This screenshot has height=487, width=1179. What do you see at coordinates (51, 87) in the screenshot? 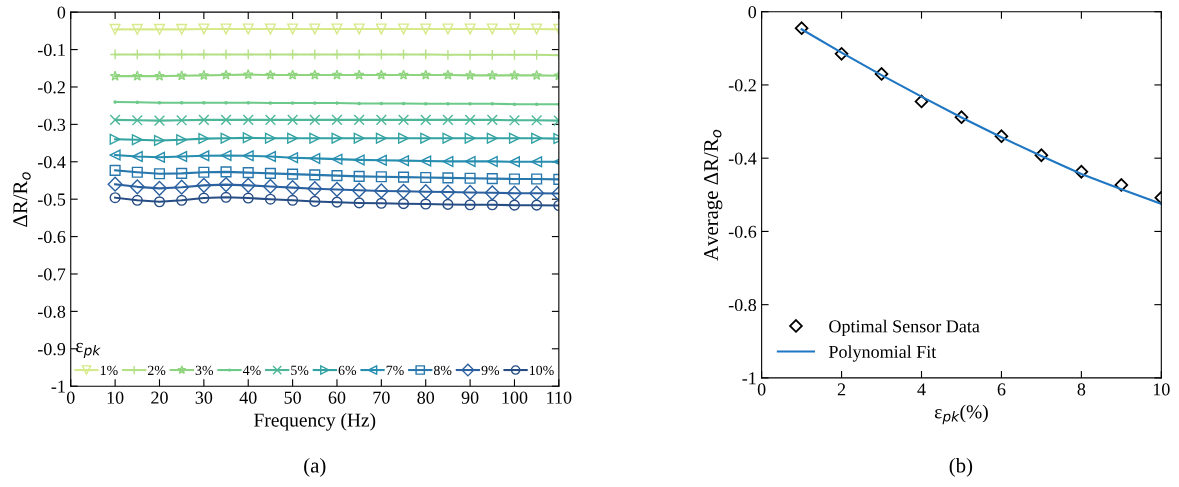
I see `y-tick-label: -0.2` at bounding box center [51, 87].